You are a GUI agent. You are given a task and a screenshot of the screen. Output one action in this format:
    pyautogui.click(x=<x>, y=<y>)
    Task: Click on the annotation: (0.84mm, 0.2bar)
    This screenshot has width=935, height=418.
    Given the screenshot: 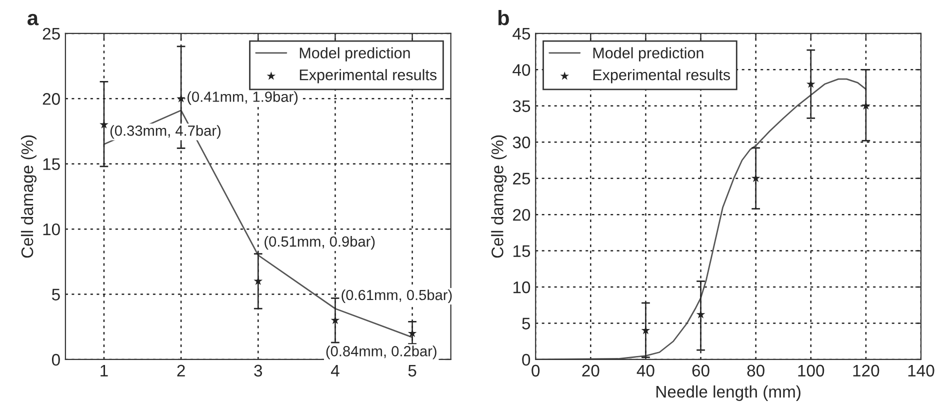 What is the action you would take?
    pyautogui.click(x=381, y=353)
    